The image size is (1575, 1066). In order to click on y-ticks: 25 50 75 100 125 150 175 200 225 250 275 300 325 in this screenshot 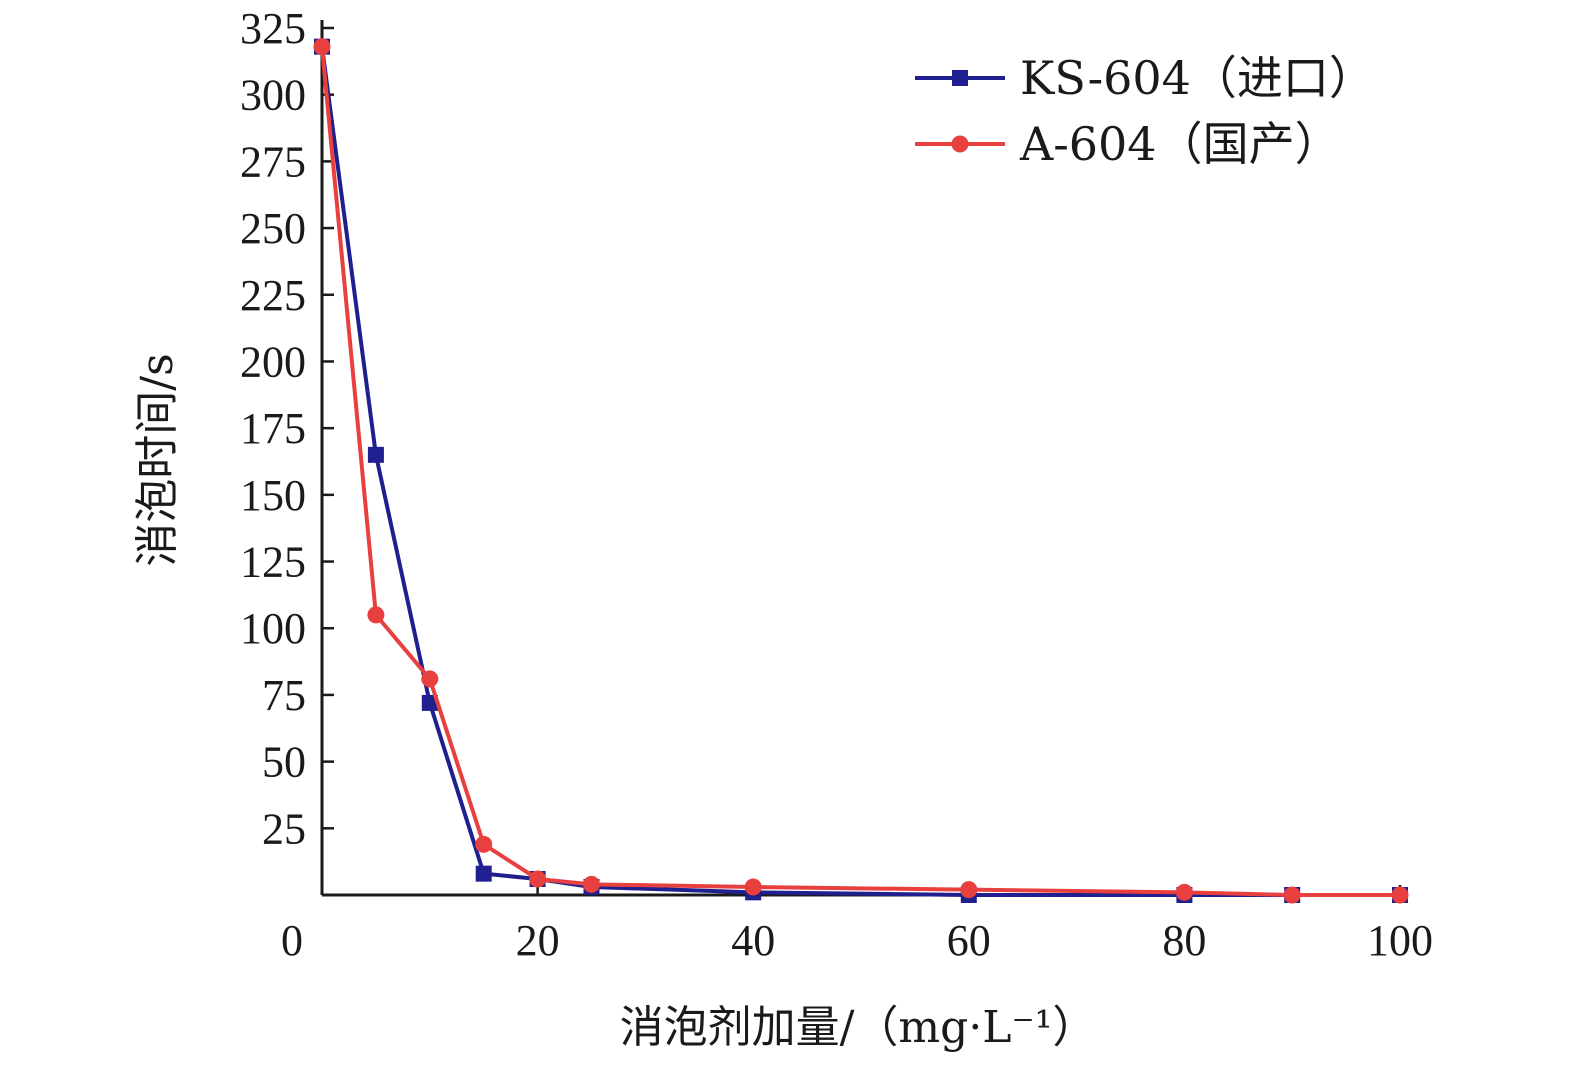, I will do `click(287, 428)`.